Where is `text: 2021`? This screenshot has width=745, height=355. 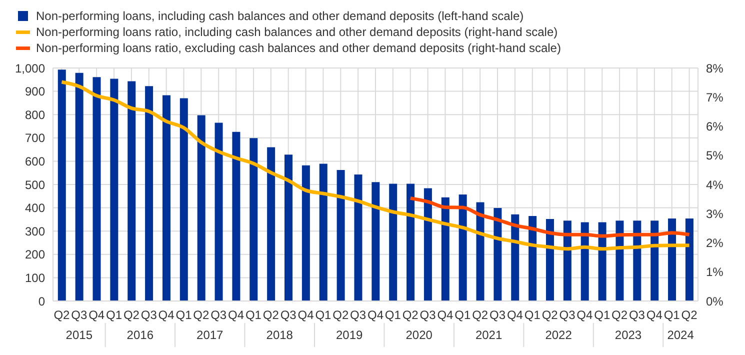
text: 2021 is located at coordinates (488, 335).